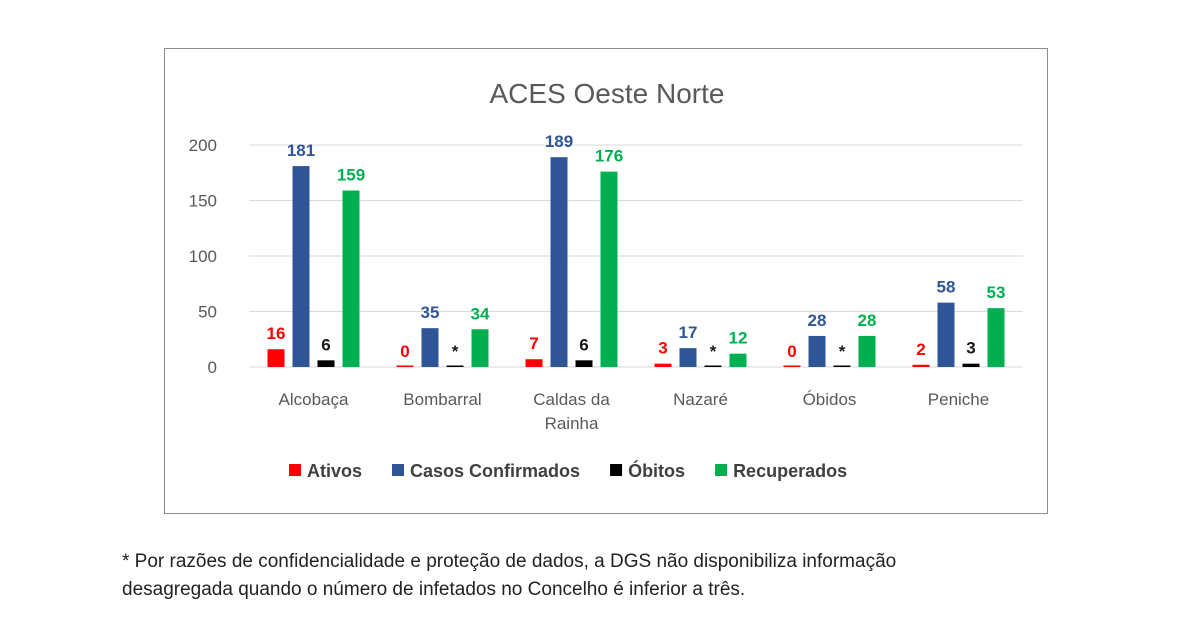 This screenshot has height=642, width=1200. I want to click on y-tick-label: 50, so click(207, 312).